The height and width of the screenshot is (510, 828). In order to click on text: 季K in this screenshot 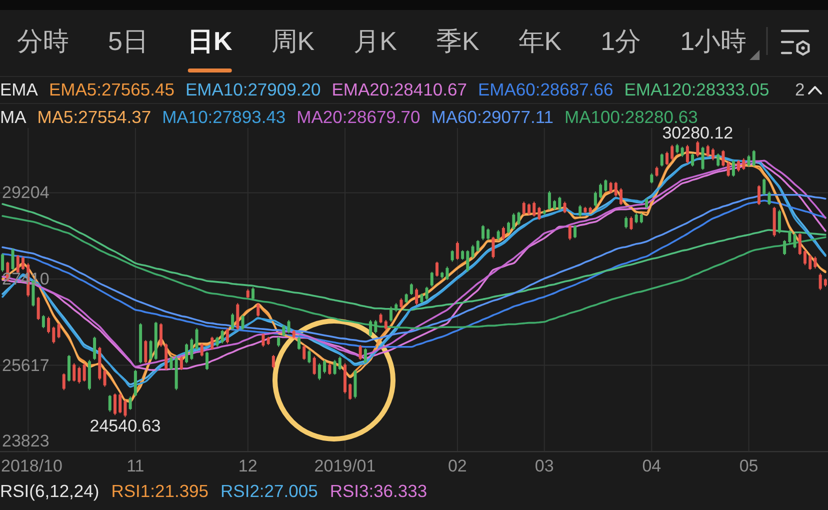, I will do `click(458, 41)`.